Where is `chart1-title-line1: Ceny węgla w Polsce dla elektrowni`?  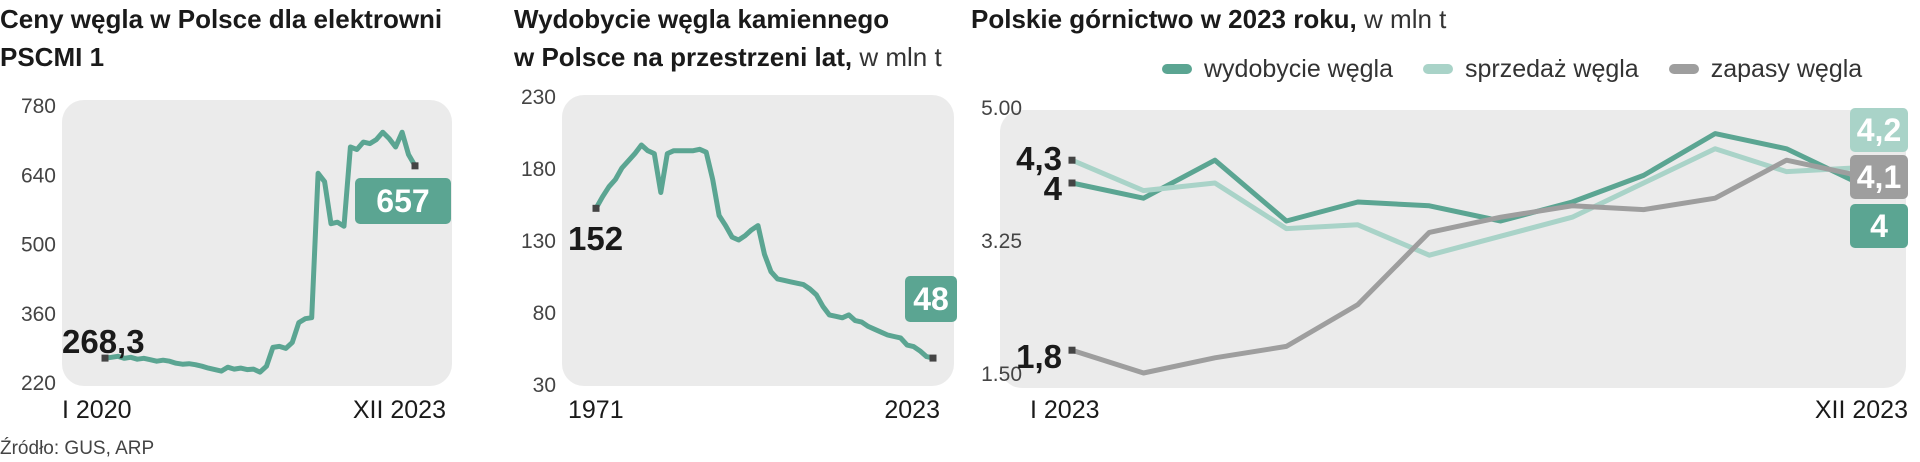
chart1-title-line1: Ceny węgla w Polsce dla elektrowni is located at coordinates (221, 19).